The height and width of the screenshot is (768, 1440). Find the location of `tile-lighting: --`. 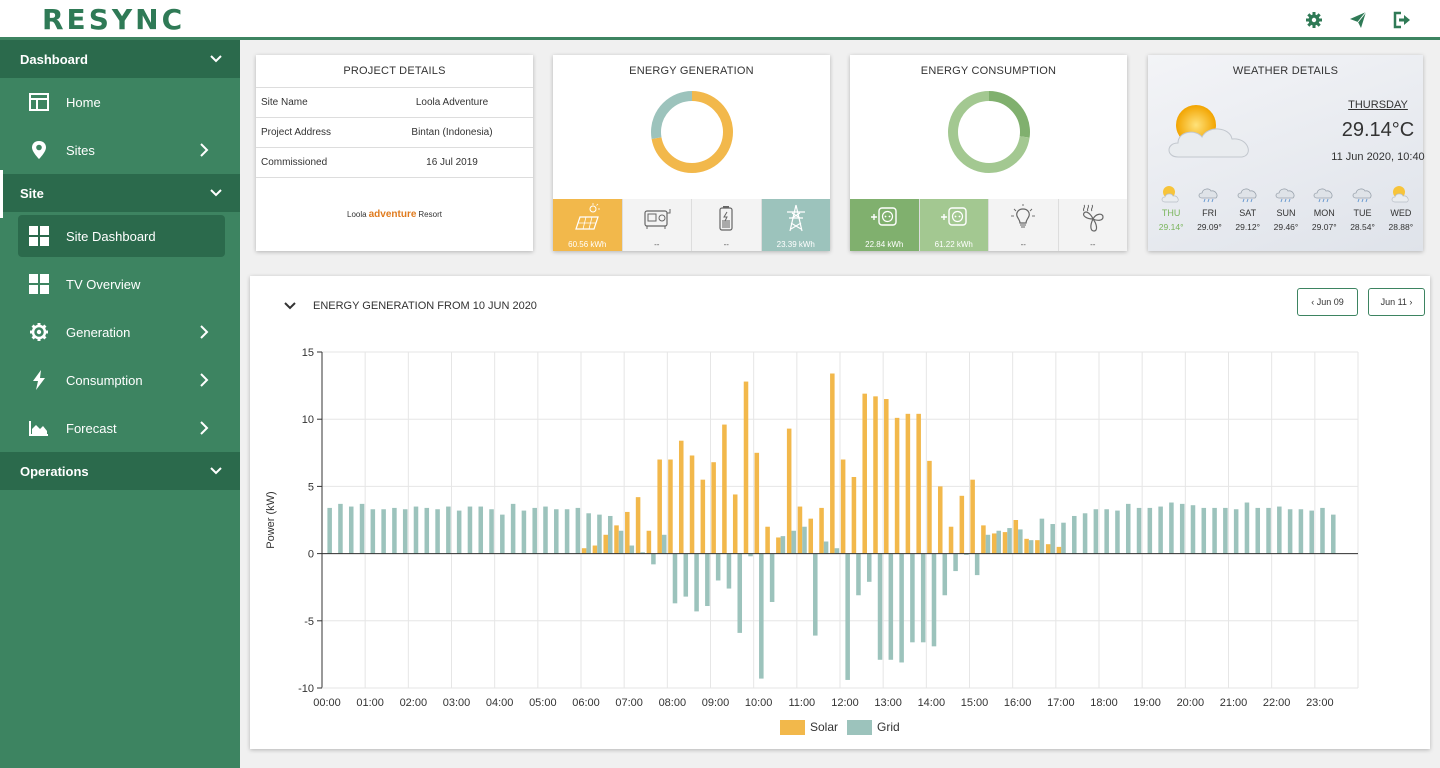

tile-lighting: -- is located at coordinates (1023, 225).